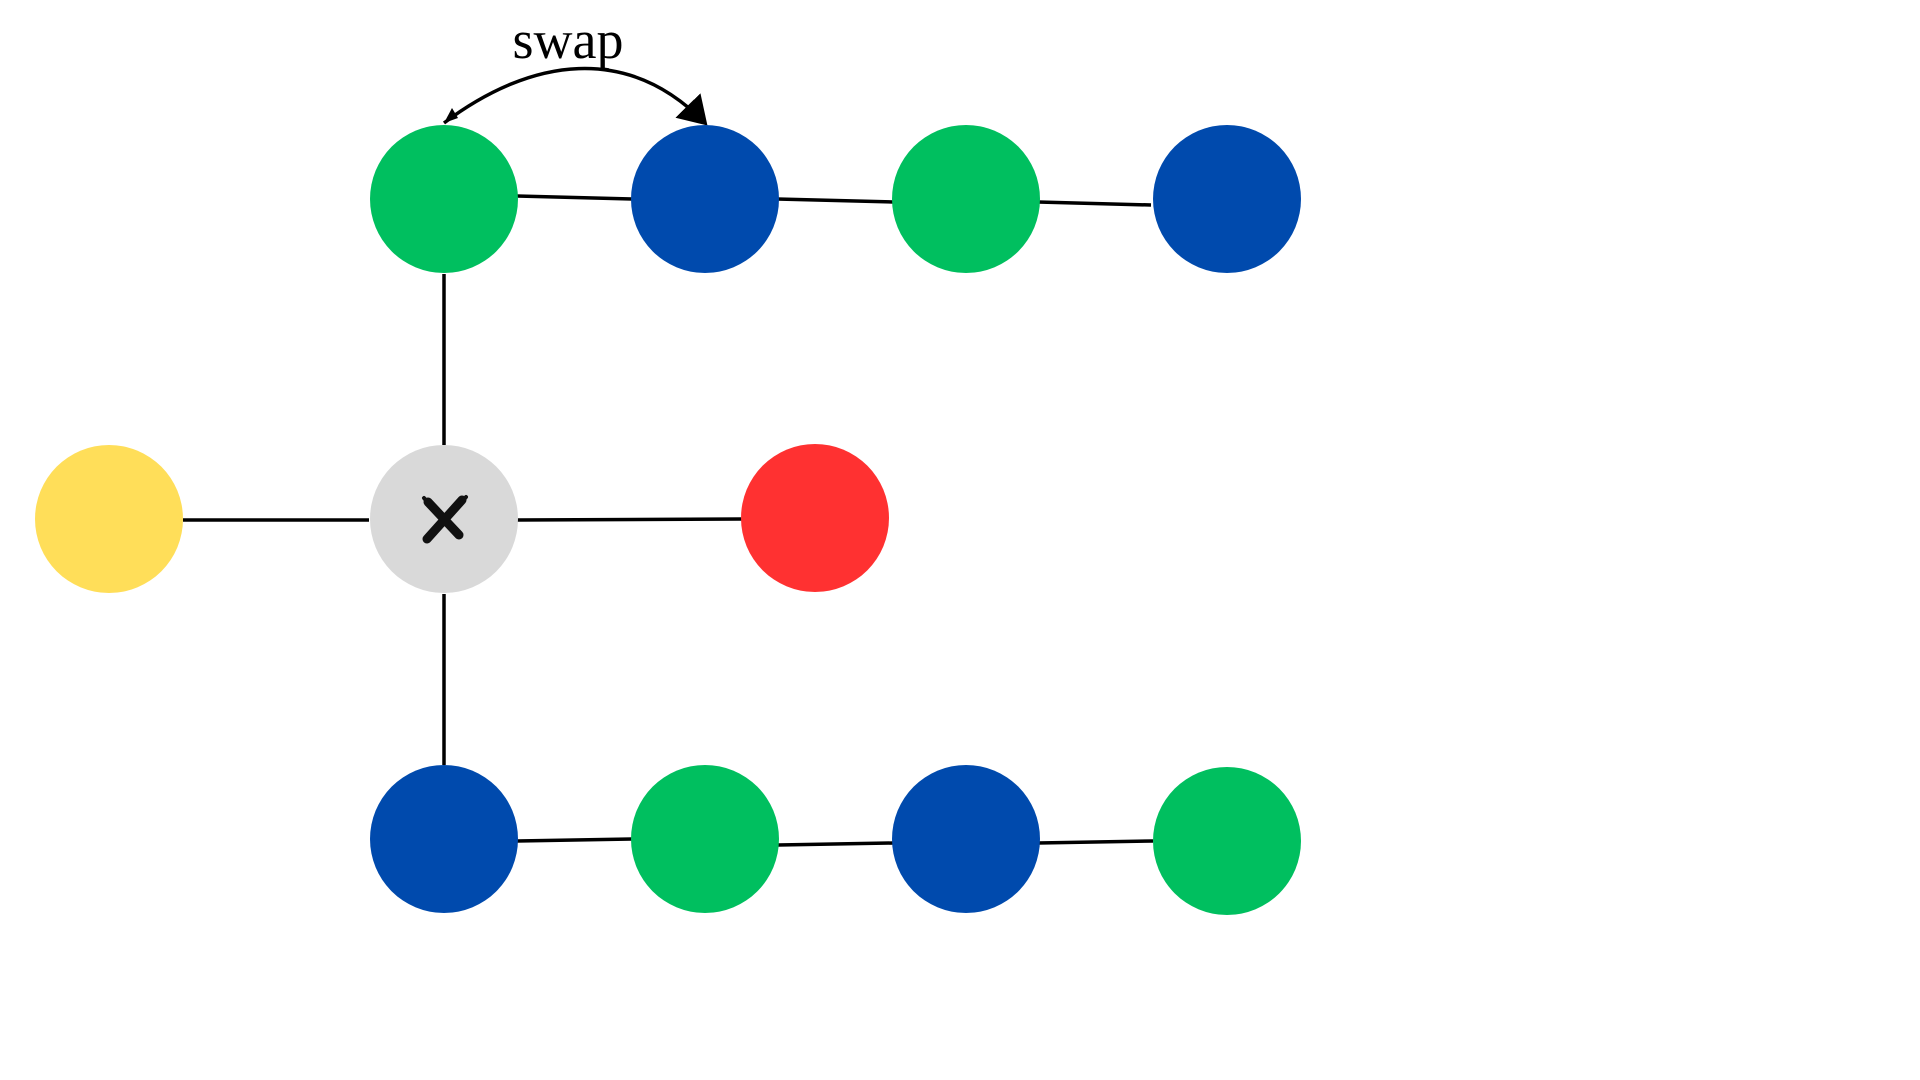 This screenshot has height=1080, width=1920. Describe the element at coordinates (568, 40) in the screenshot. I see `swap-label: swap` at that location.